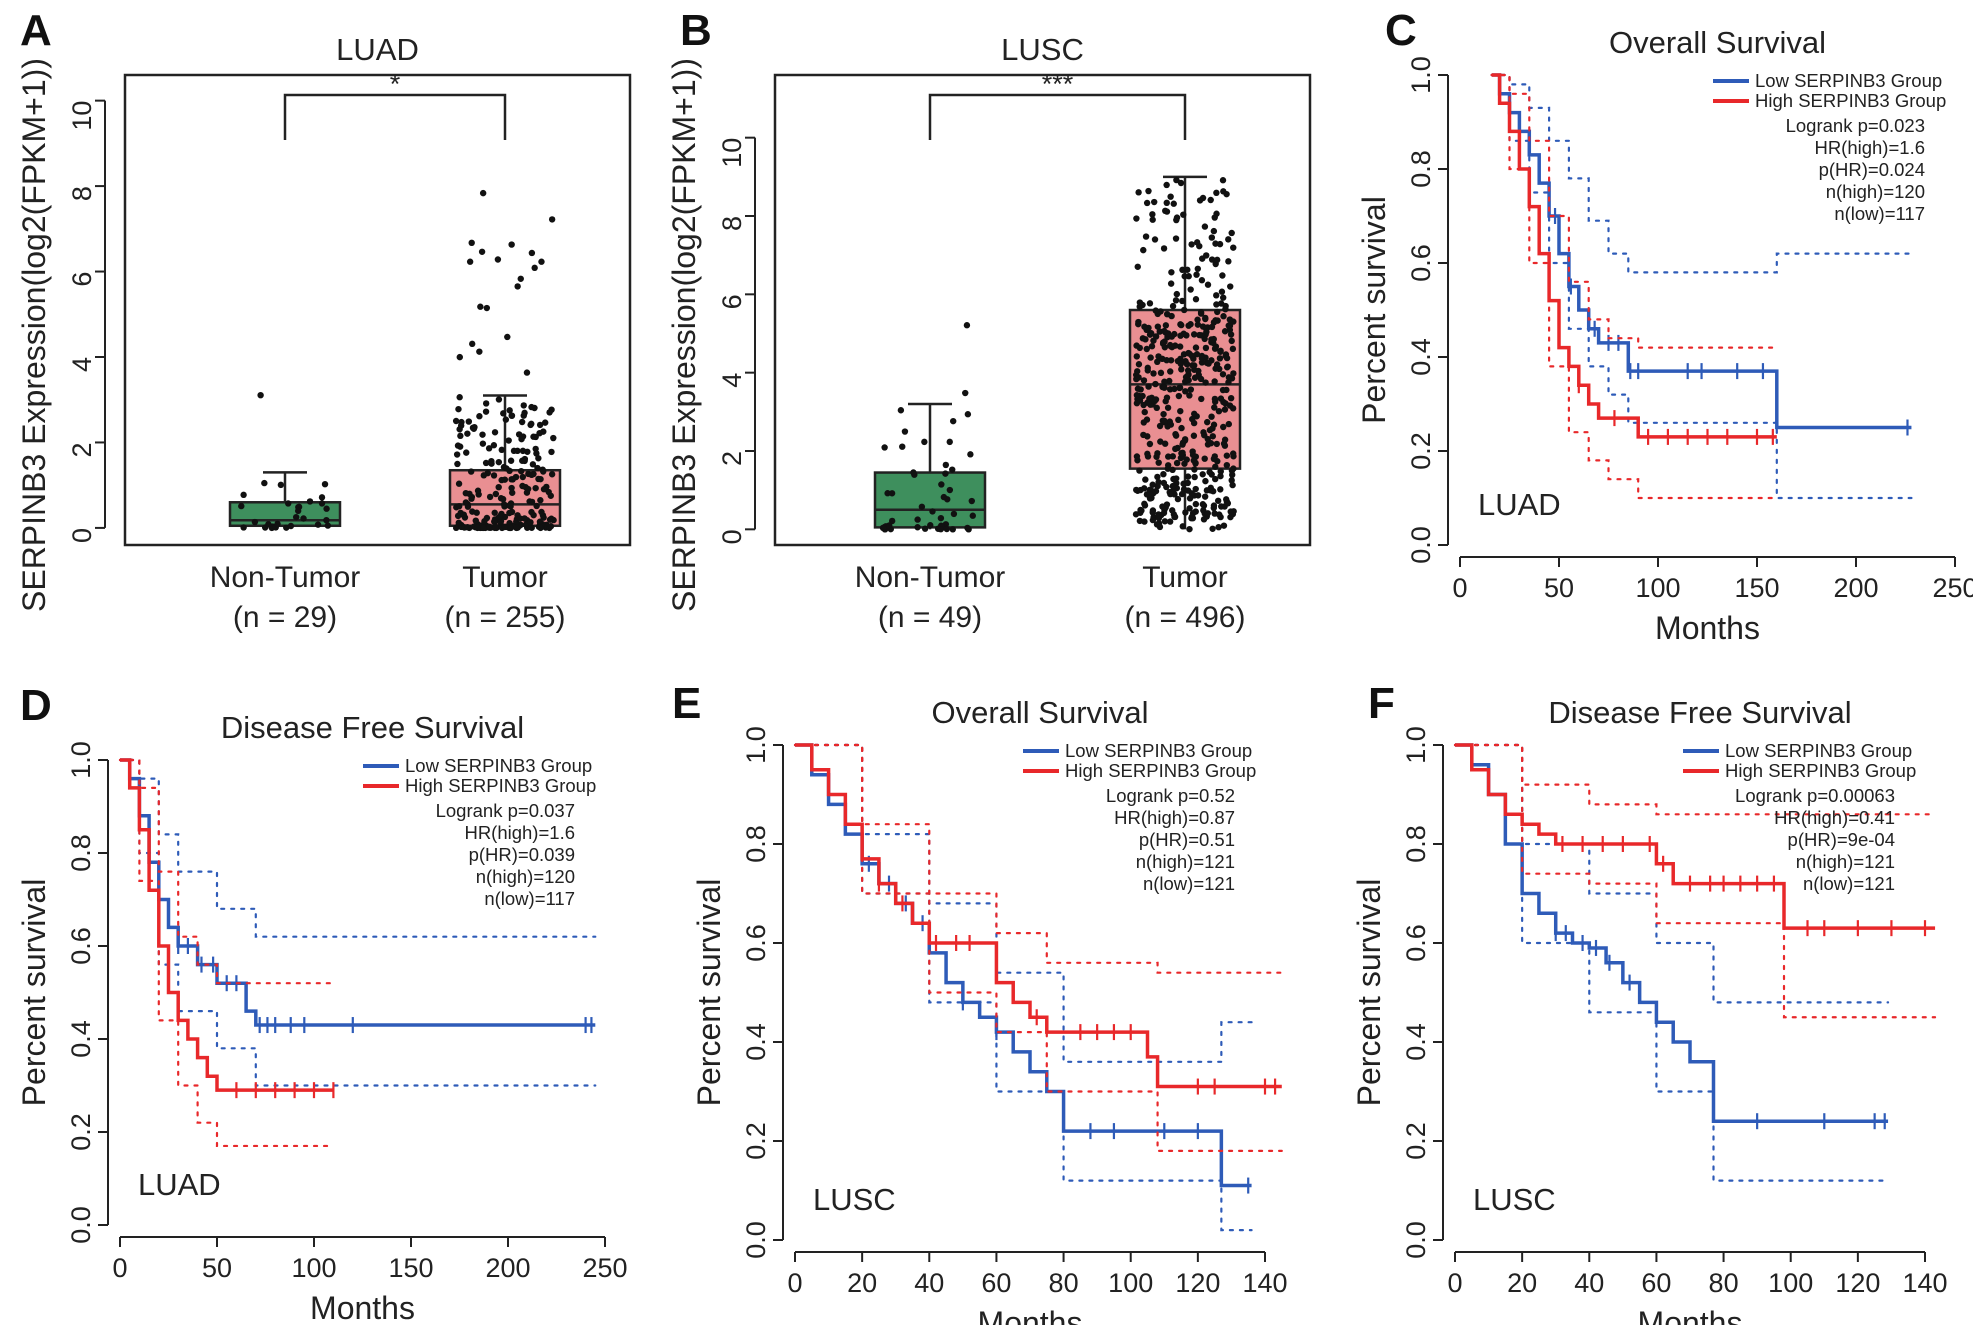  I want to click on y-tick-label-D-2: 0.4, so click(81, 1039).